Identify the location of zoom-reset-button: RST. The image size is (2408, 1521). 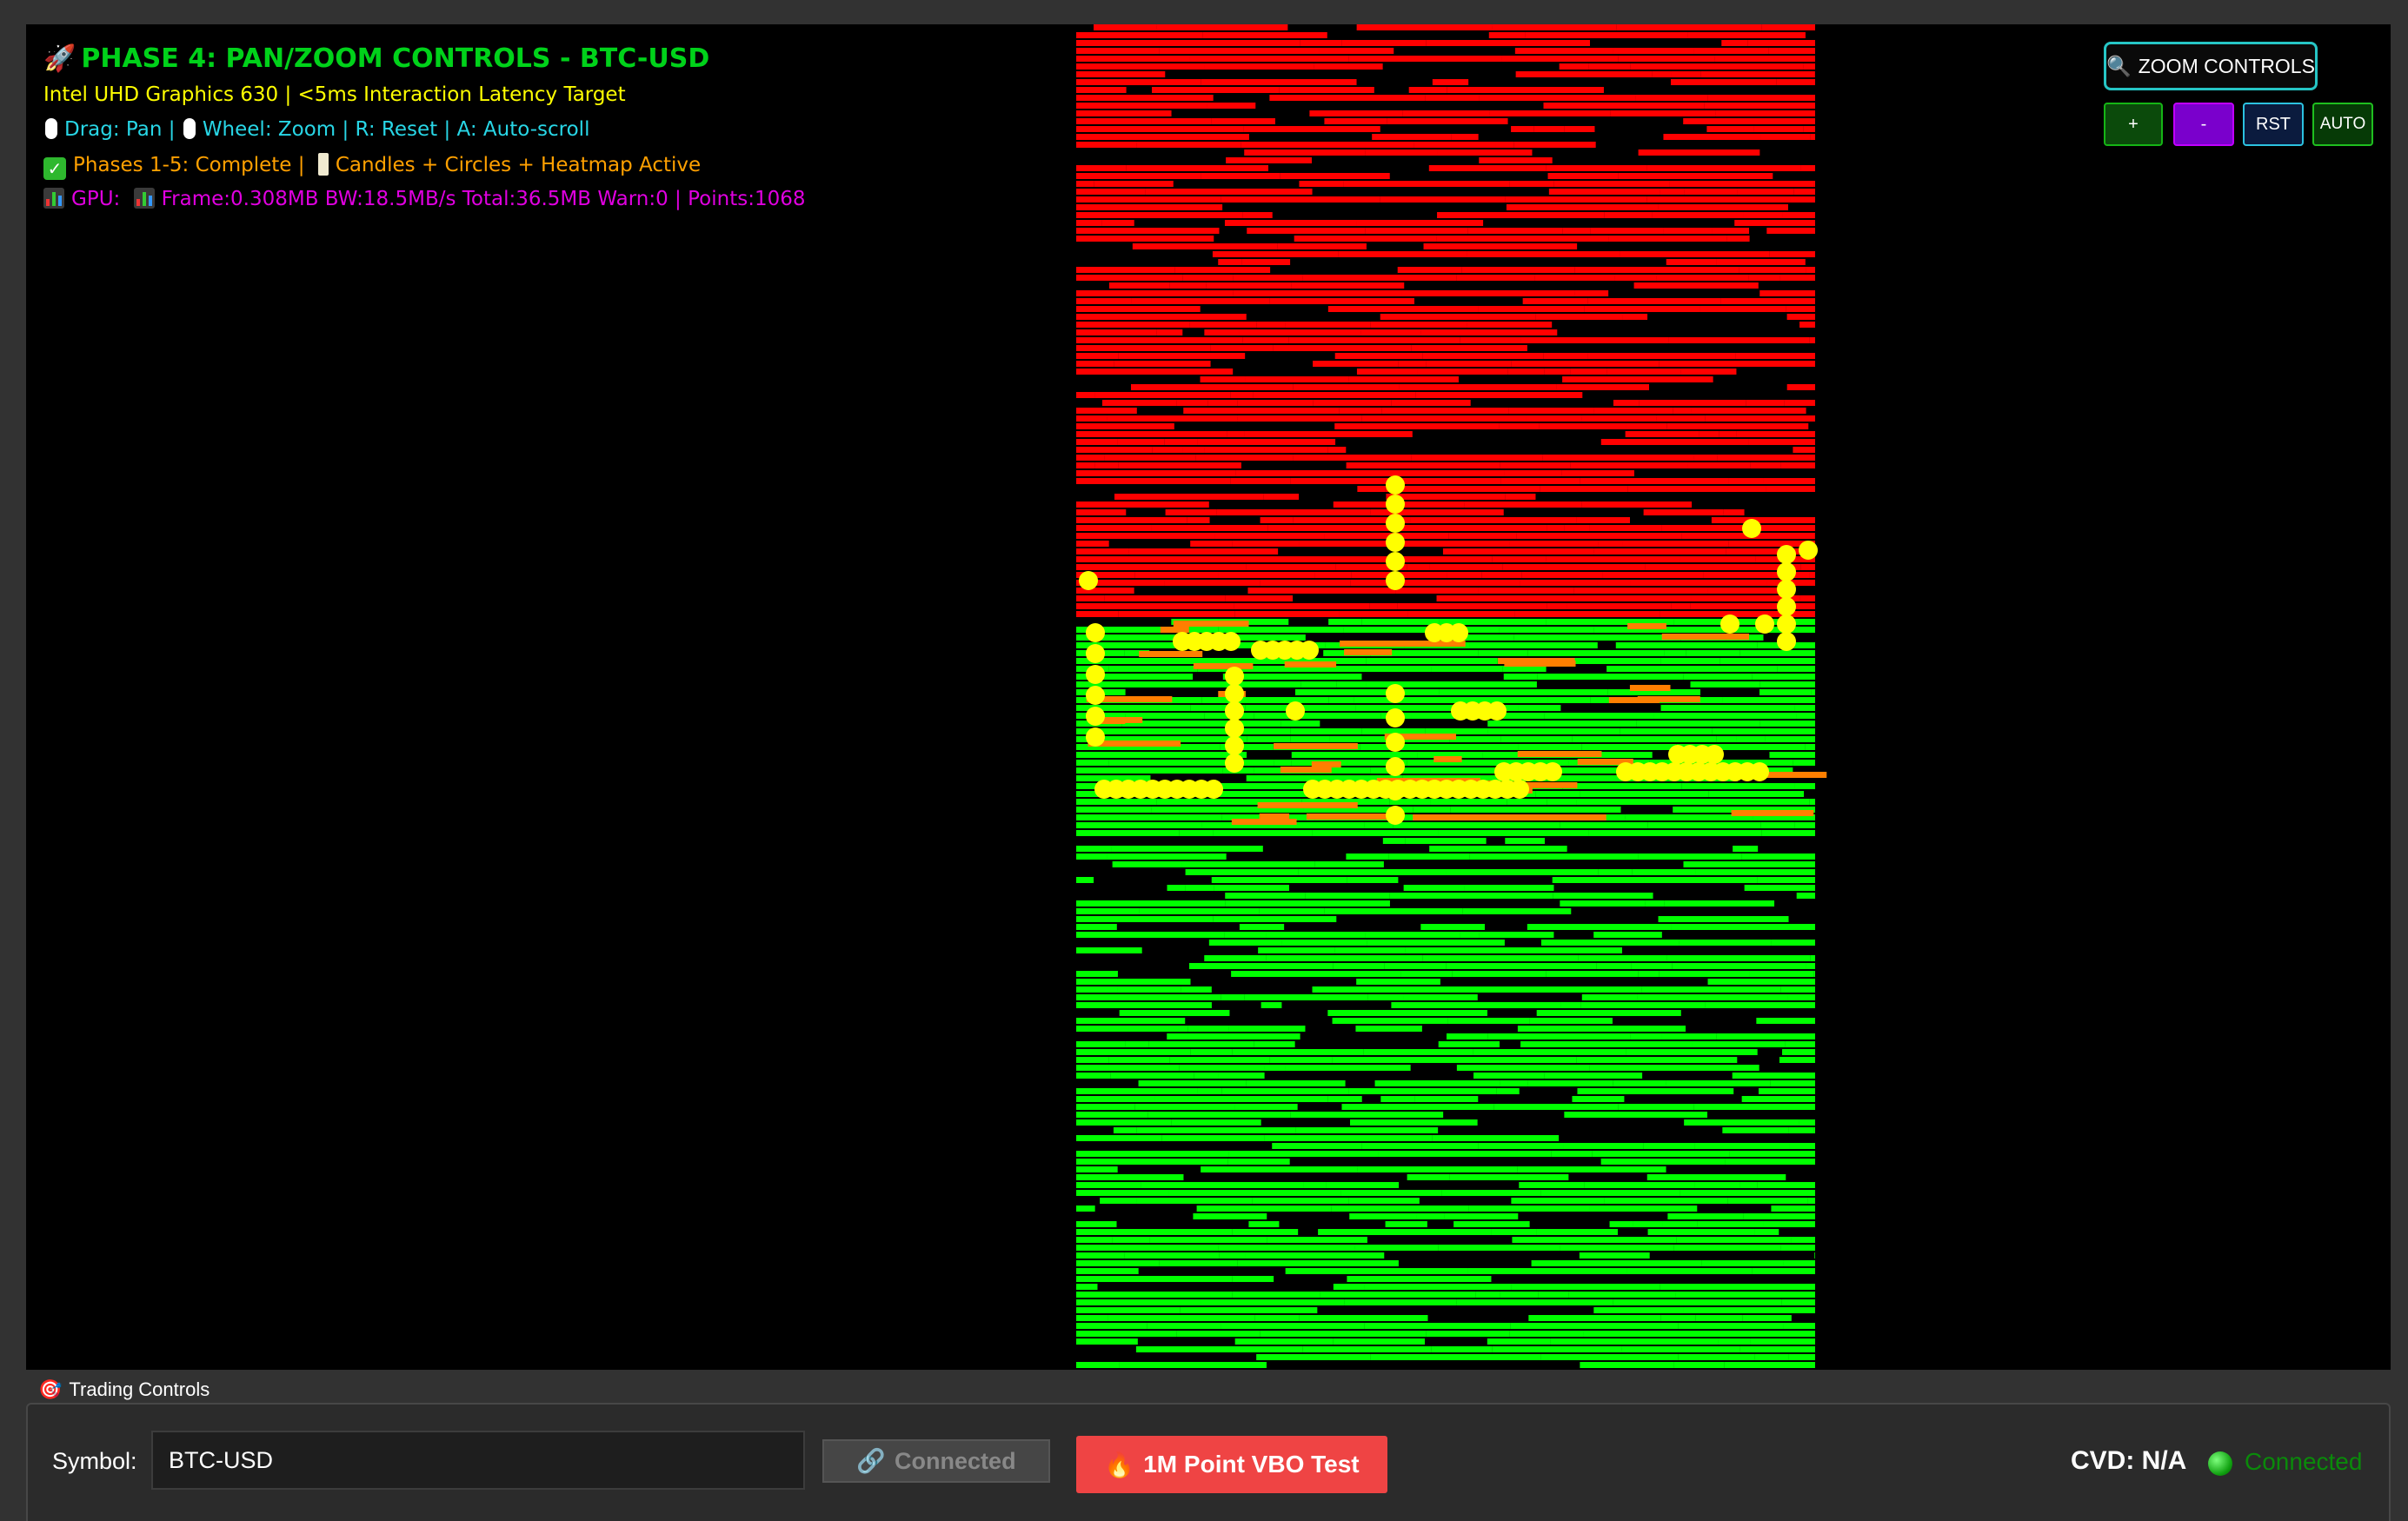
(2273, 124).